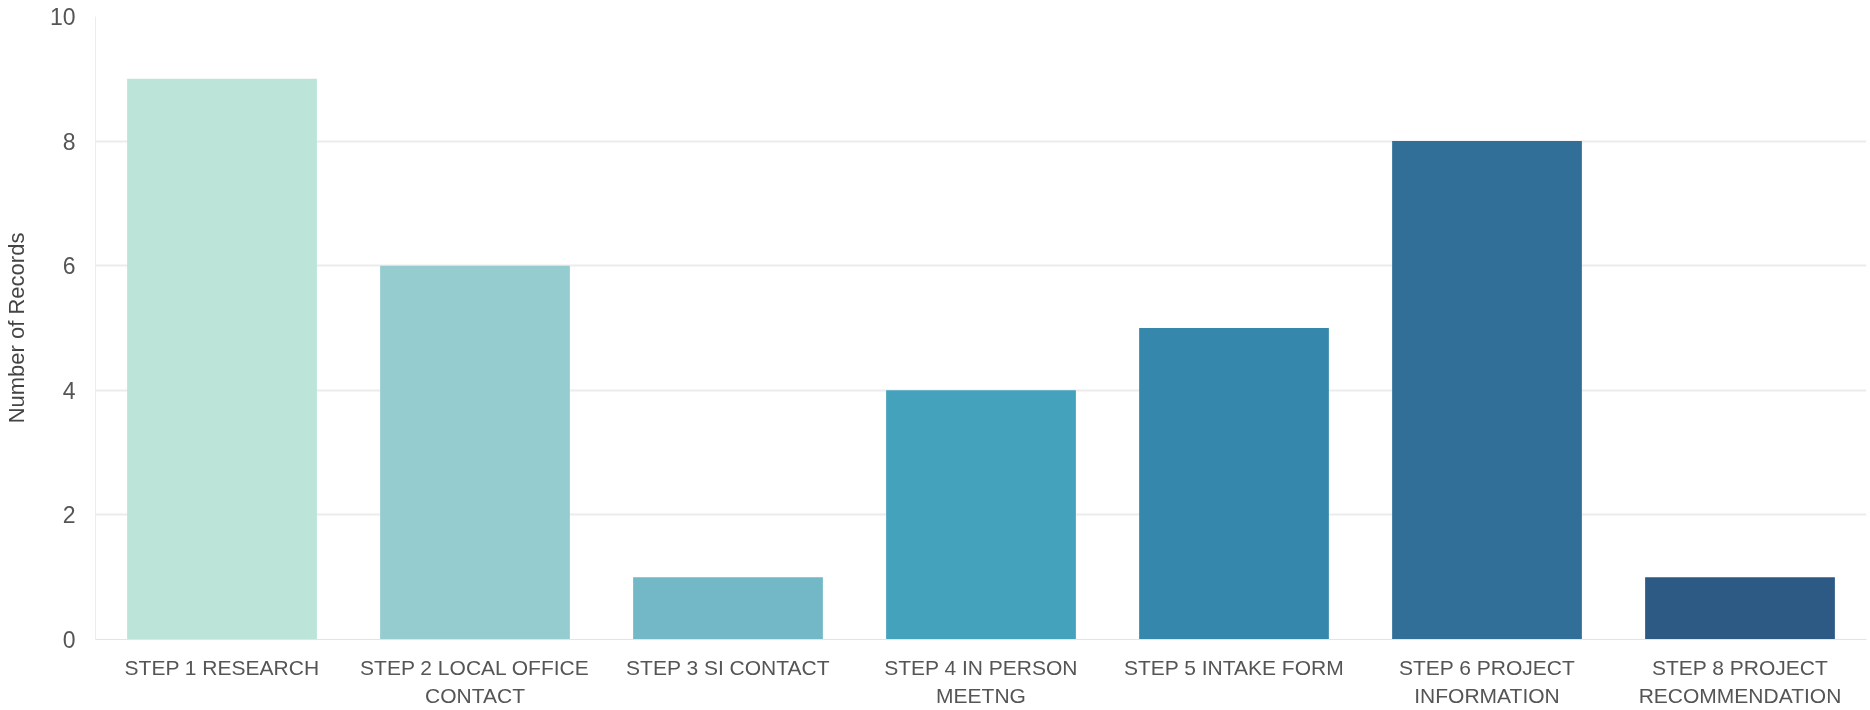 The image size is (1870, 710). What do you see at coordinates (16, 328) in the screenshot?
I see `y-axis-title: Number of Records` at bounding box center [16, 328].